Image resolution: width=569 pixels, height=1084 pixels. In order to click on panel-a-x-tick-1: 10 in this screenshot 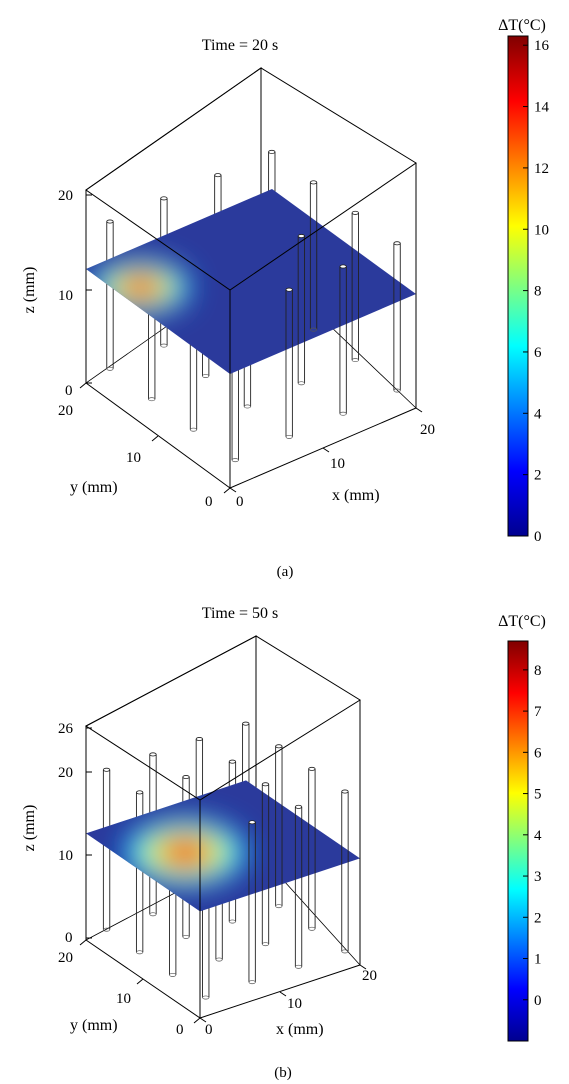, I will do `click(337, 464)`.